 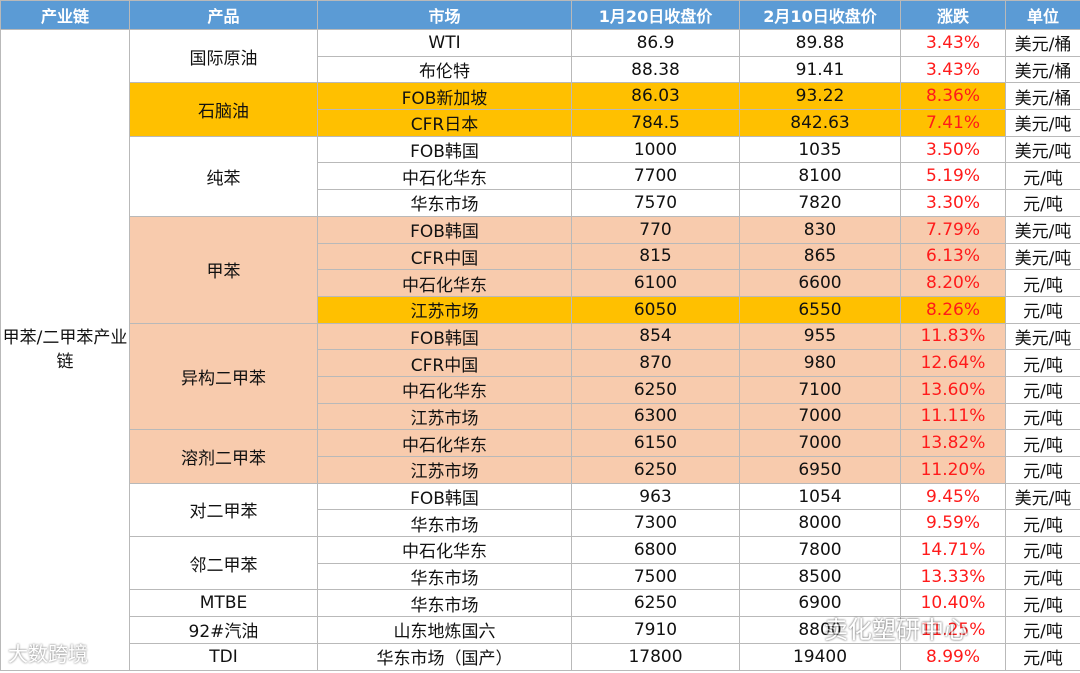 What do you see at coordinates (655, 443) in the screenshot?
I see `price-jan20-cell: 6150` at bounding box center [655, 443].